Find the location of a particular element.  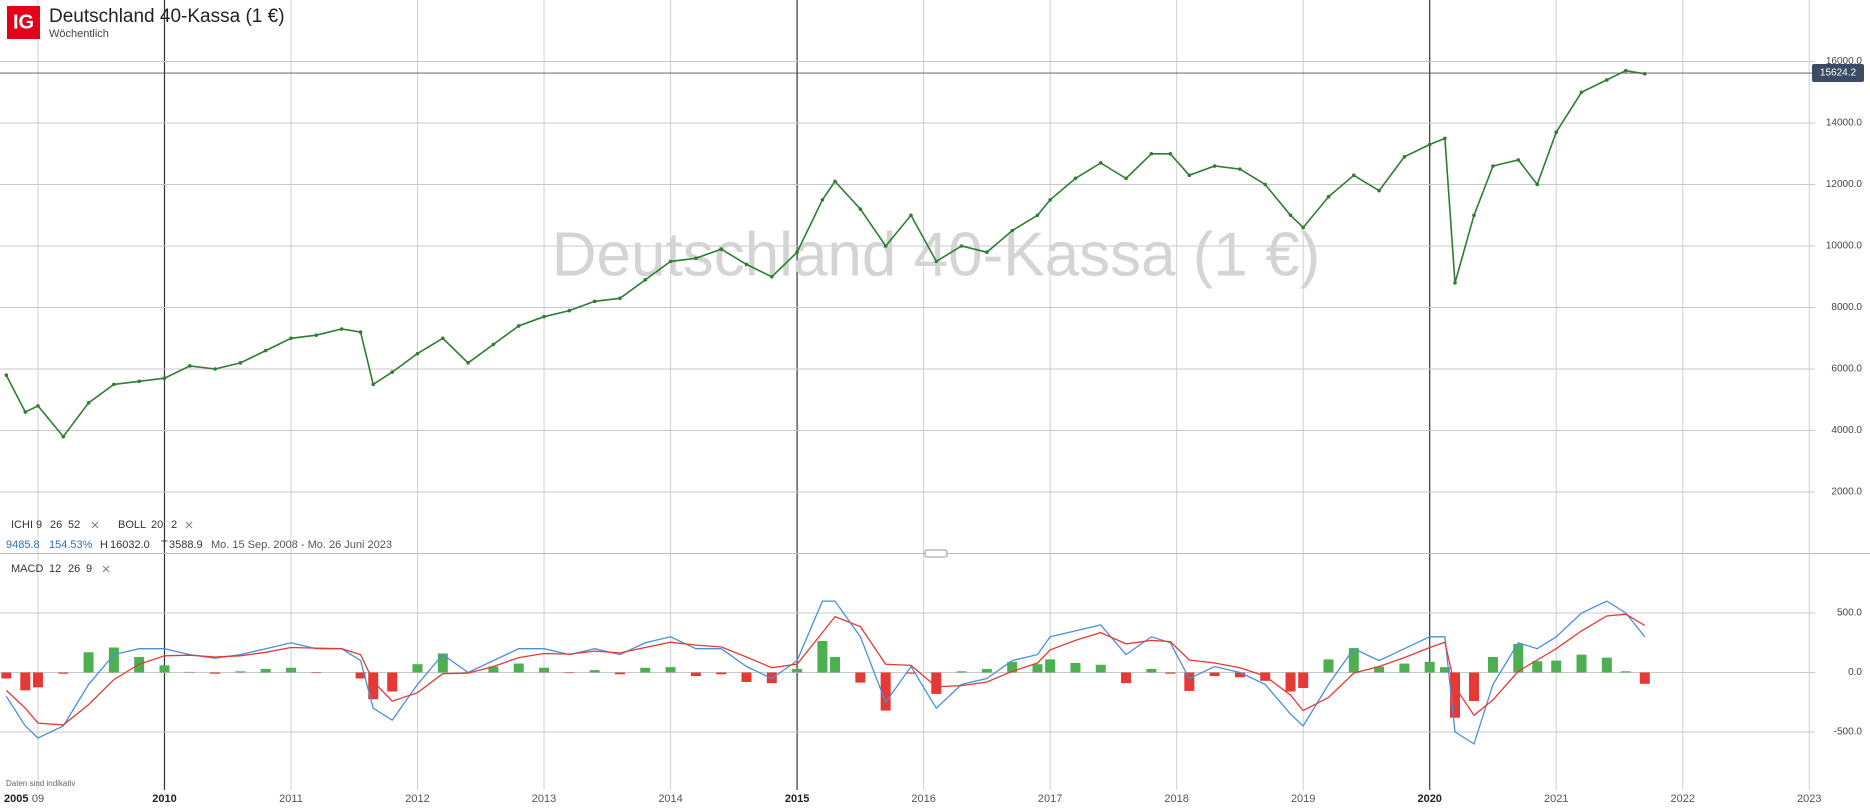

x-tick-label: 2021 is located at coordinates (1556, 799).